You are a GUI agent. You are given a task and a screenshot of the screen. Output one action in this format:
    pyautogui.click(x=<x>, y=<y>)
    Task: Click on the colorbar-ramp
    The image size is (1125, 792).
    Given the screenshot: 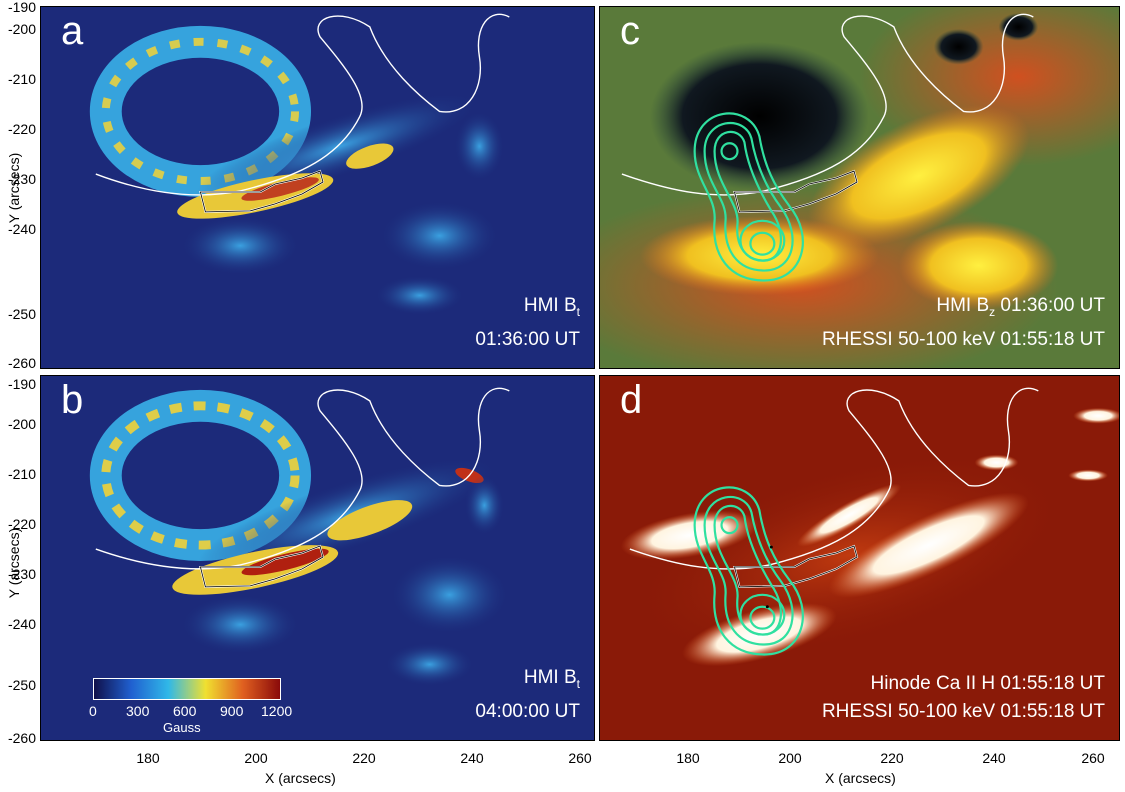 What is the action you would take?
    pyautogui.click(x=187, y=689)
    